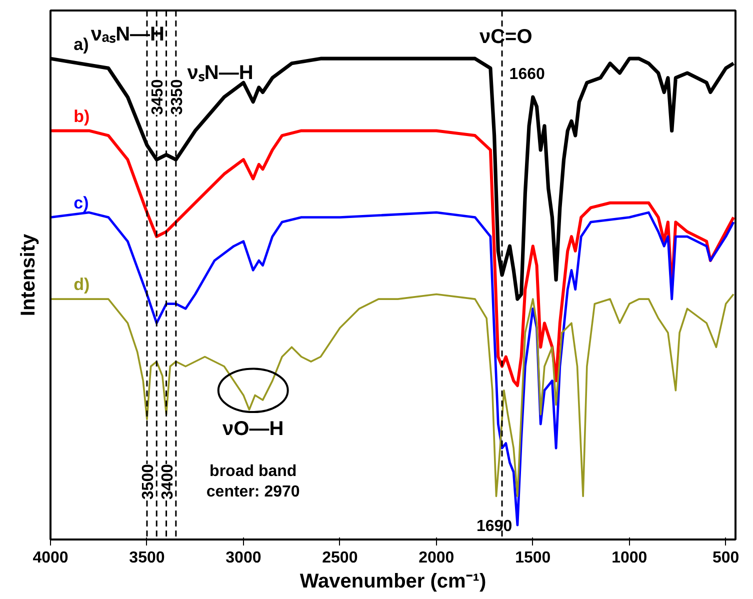 The height and width of the screenshot is (599, 753). Describe the element at coordinates (148, 482) in the screenshot. I see `annotation: 3500` at that location.